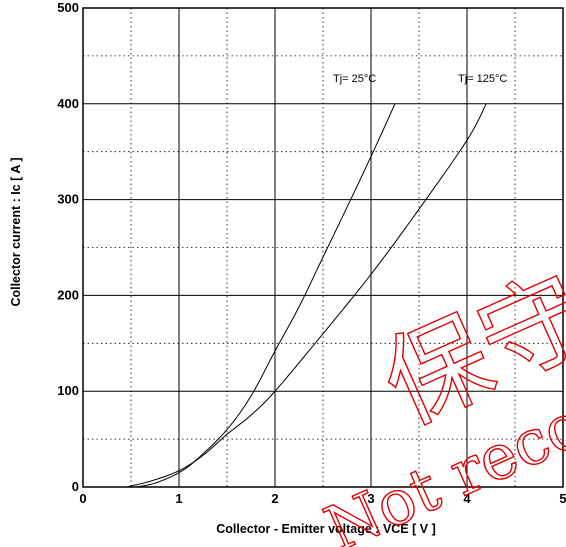 Image resolution: width=566 pixels, height=547 pixels. I want to click on x-tick-label: 2, so click(274, 498).